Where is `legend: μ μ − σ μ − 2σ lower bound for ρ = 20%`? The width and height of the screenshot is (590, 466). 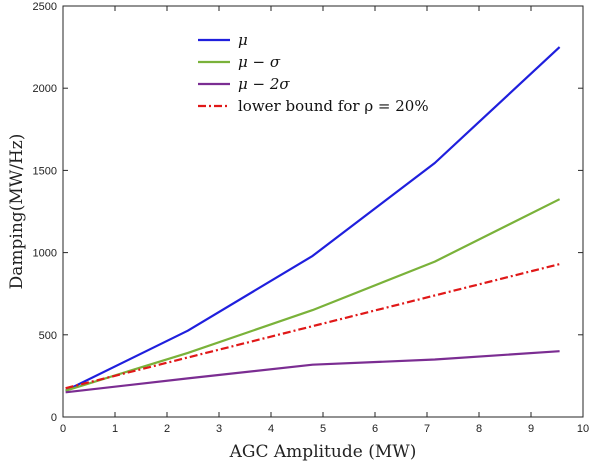
legend: μ μ − σ μ − 2σ lower bound for ρ = 20% is located at coordinates (313, 73).